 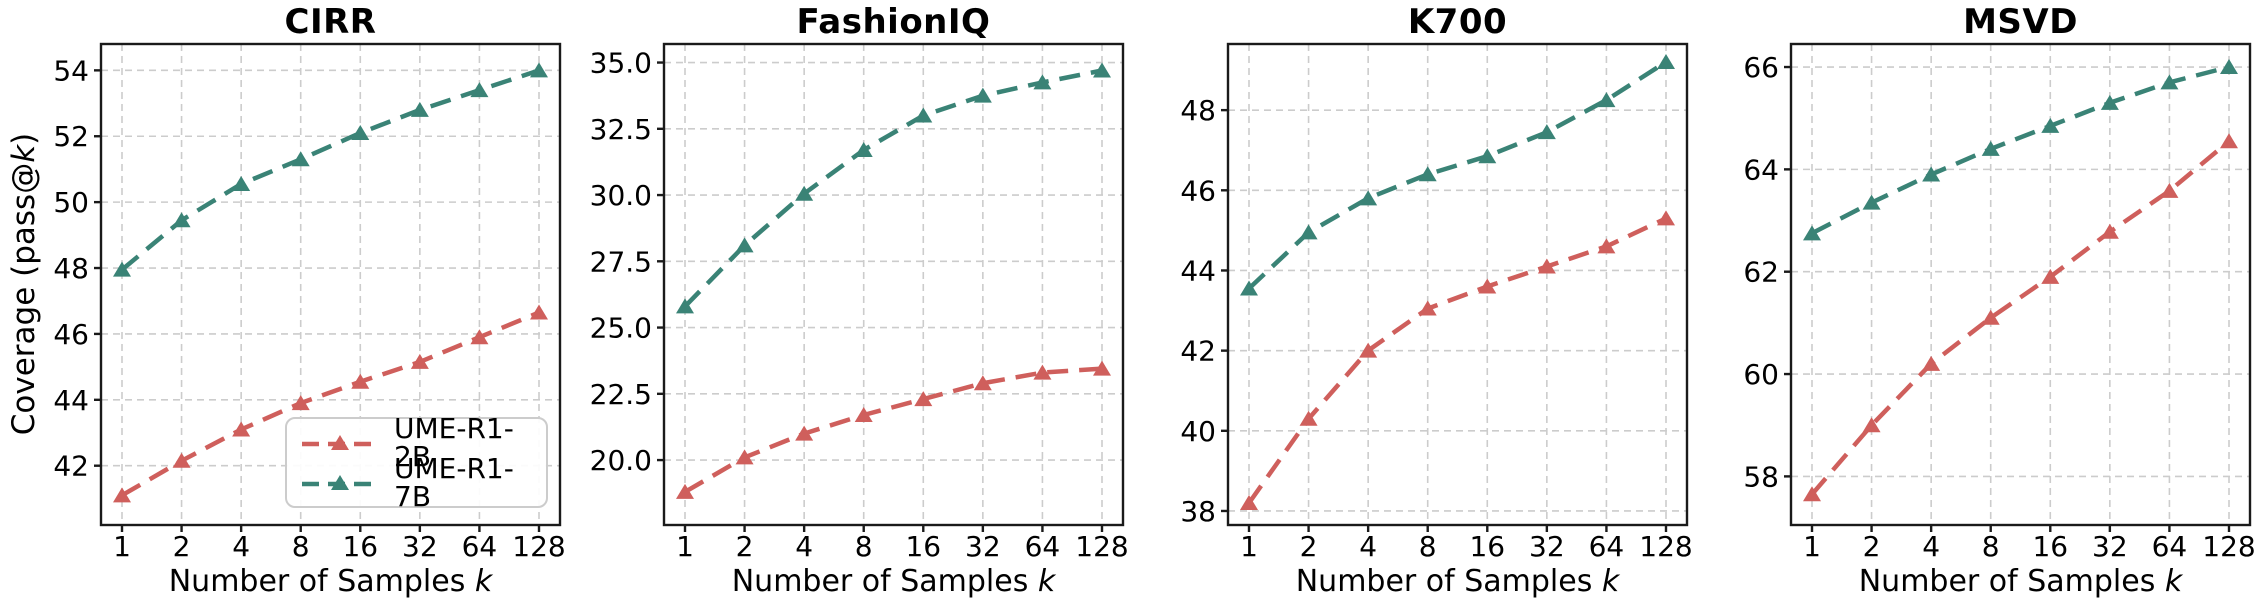 I want to click on legend-entry-ume-r1-7b: UME-R1-7B, so click(x=423, y=482).